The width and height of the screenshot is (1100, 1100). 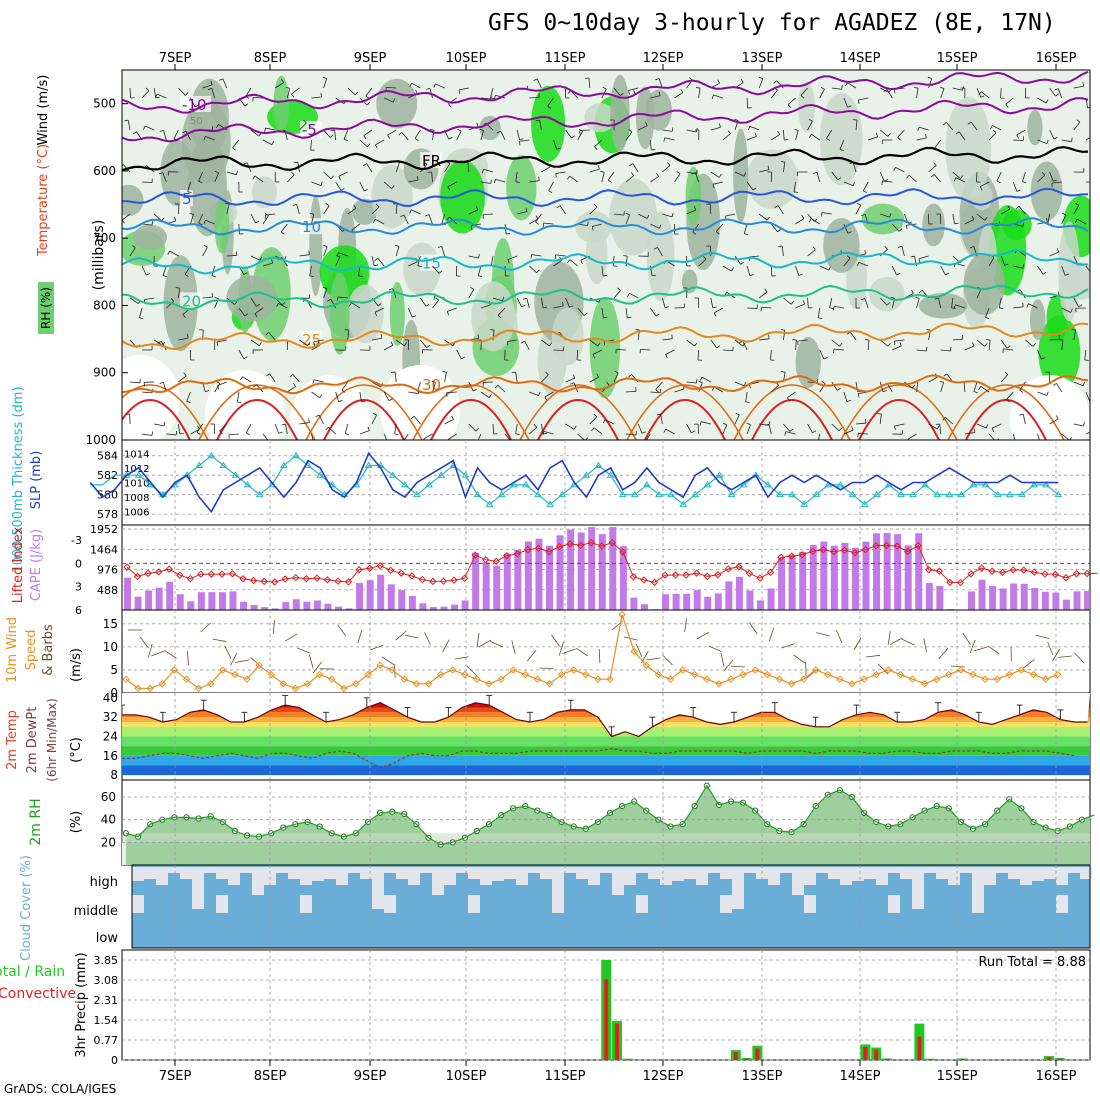 What do you see at coordinates (474, 904) in the screenshot?
I see `cloud-clear-middle` at bounding box center [474, 904].